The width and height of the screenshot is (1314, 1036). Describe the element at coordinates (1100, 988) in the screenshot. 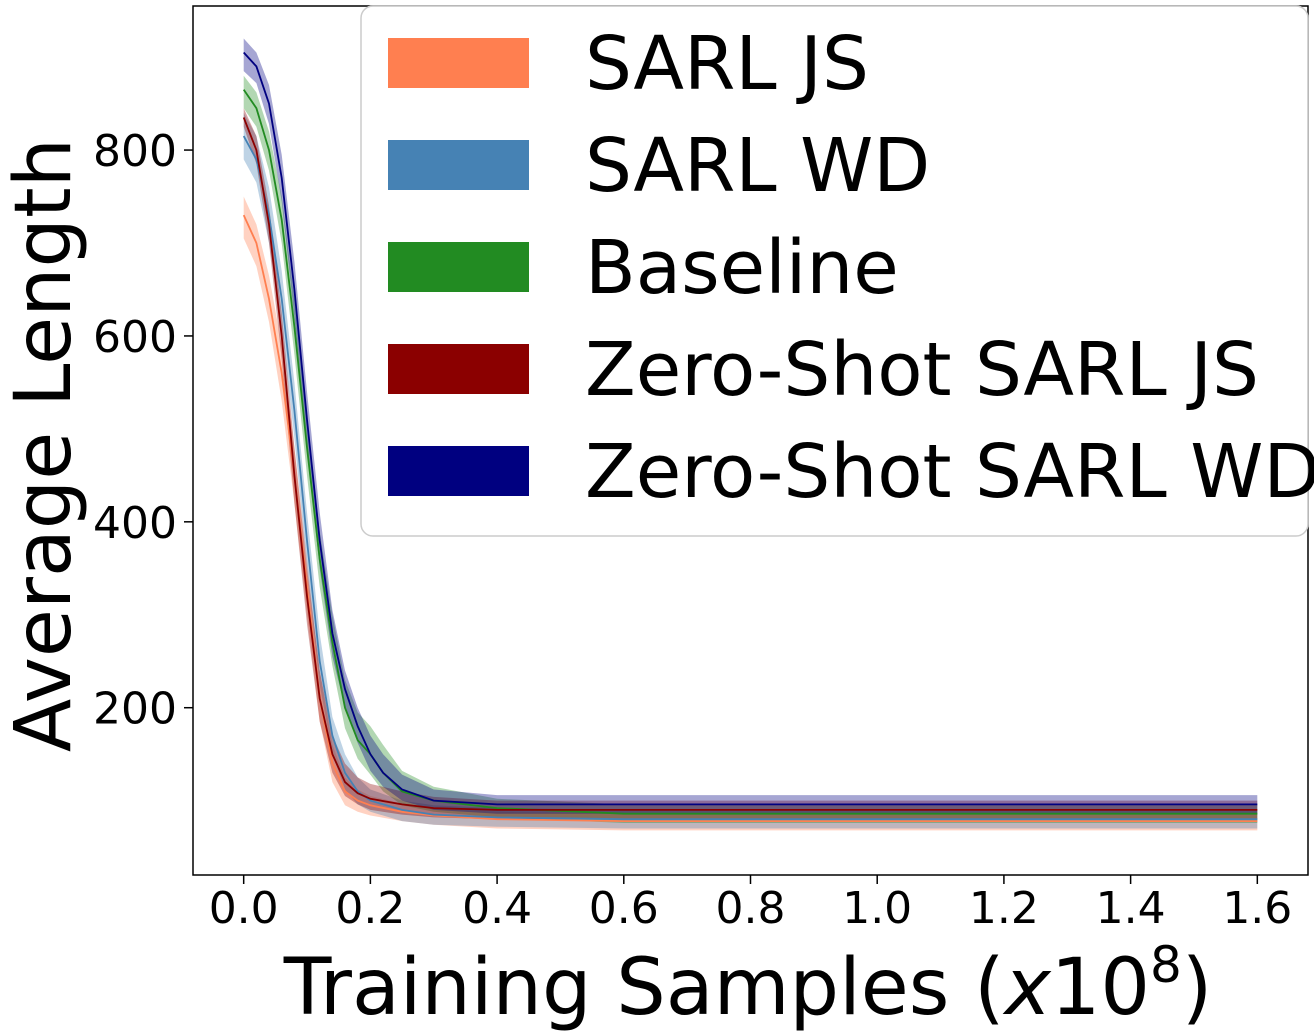

I see `x-axis-label-number: 10` at that location.